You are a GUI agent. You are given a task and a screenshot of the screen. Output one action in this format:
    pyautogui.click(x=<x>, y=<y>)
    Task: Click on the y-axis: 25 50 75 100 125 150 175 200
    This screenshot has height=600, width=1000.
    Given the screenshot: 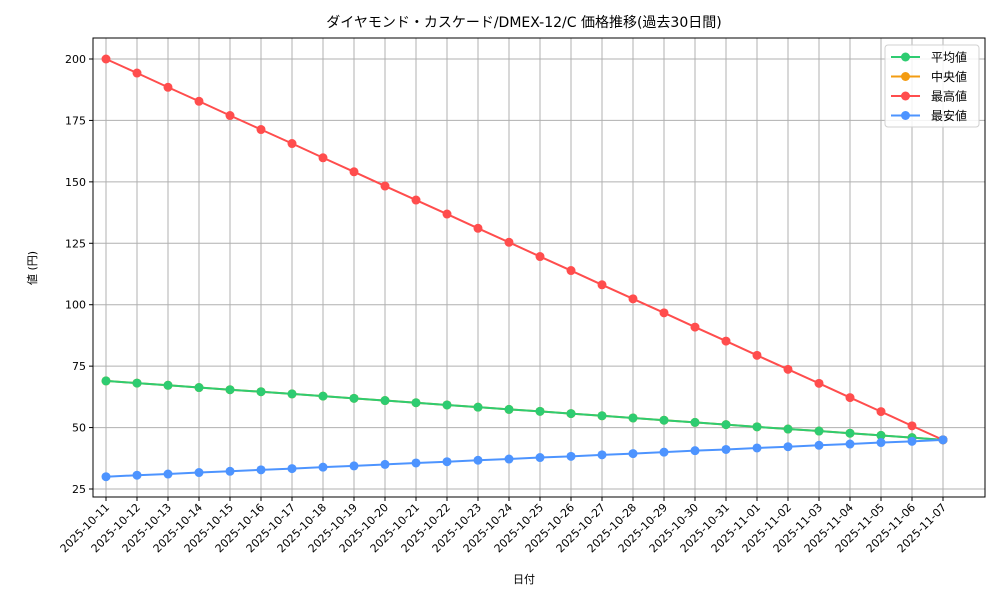 What is the action you would take?
    pyautogui.click(x=79, y=274)
    